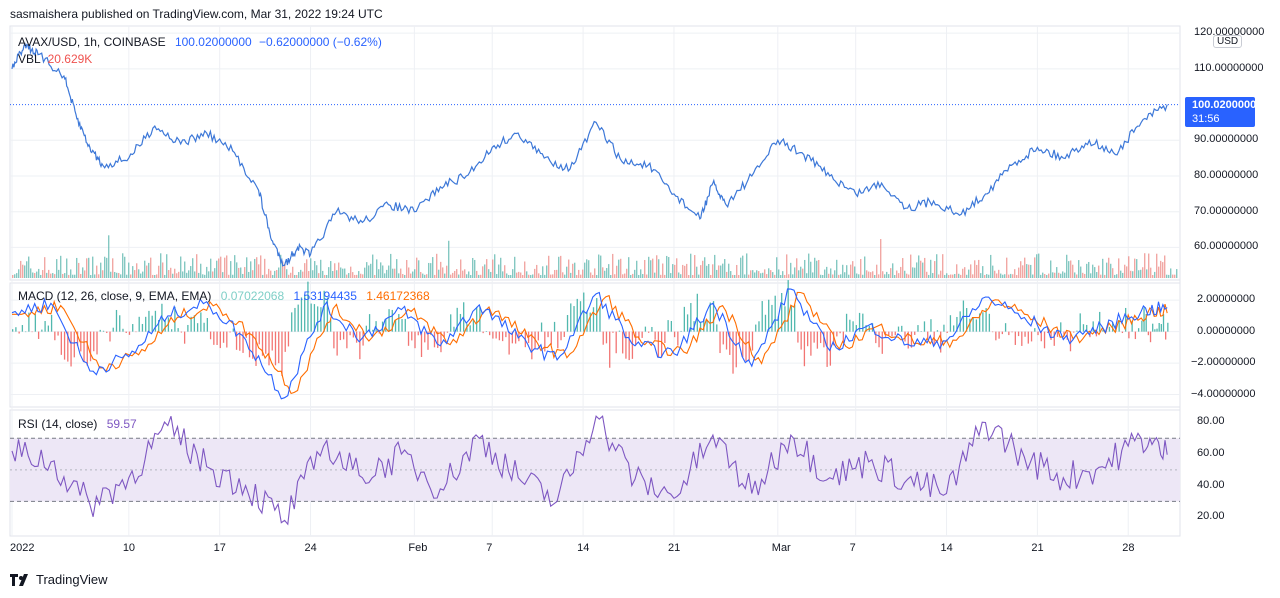 The image size is (1280, 598). I want to click on rsi-legend: RSI (14, close) 59.57, so click(77, 424).